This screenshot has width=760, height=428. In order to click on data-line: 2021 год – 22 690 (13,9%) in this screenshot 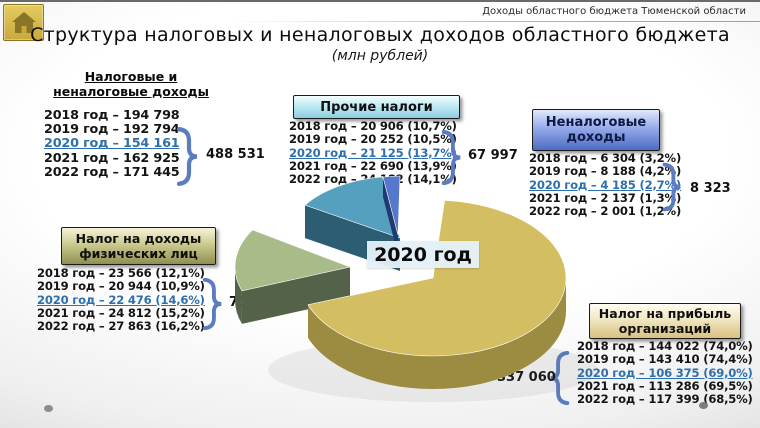, I will do `click(373, 165)`.